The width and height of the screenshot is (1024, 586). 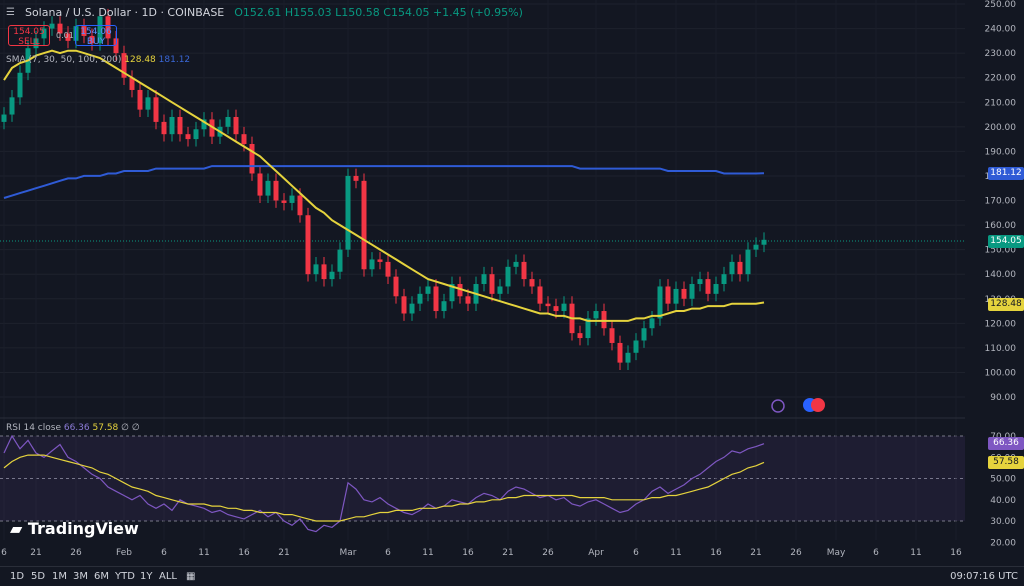 What do you see at coordinates (1001, 103) in the screenshot?
I see `price-tick-210: 210.00` at bounding box center [1001, 103].